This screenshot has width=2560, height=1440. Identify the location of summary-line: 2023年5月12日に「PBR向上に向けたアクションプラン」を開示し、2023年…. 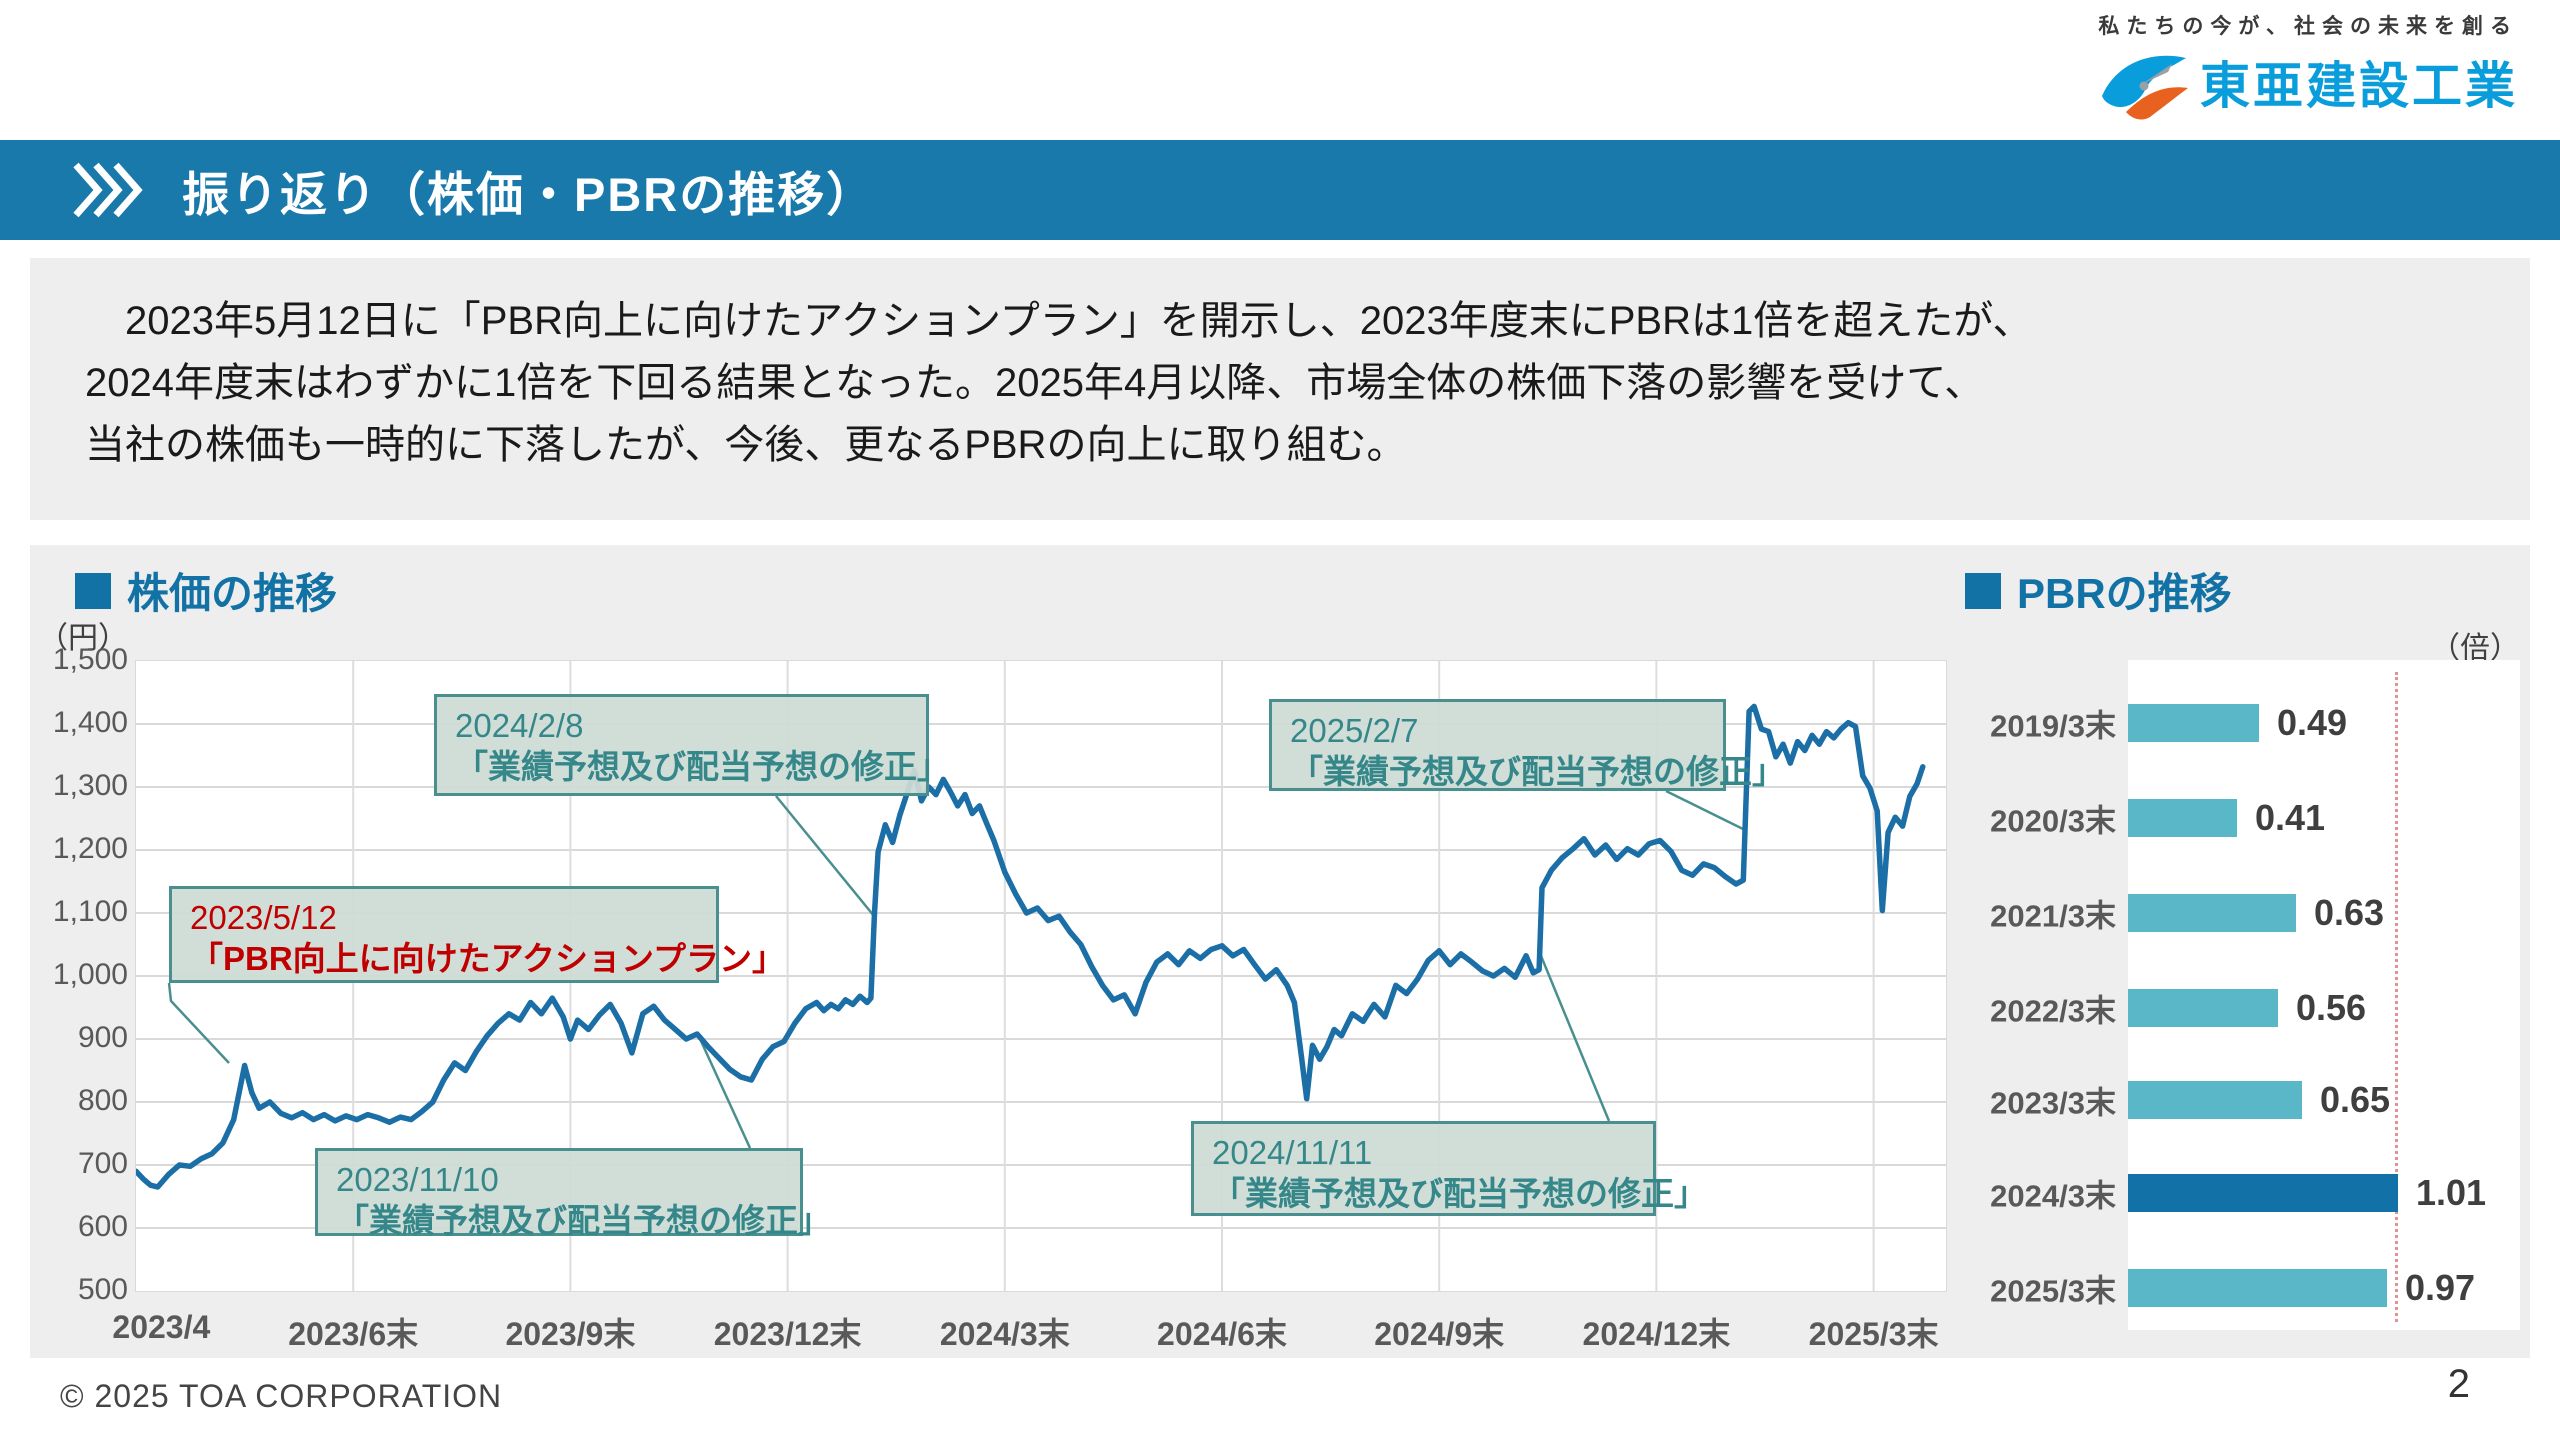
(1059, 321).